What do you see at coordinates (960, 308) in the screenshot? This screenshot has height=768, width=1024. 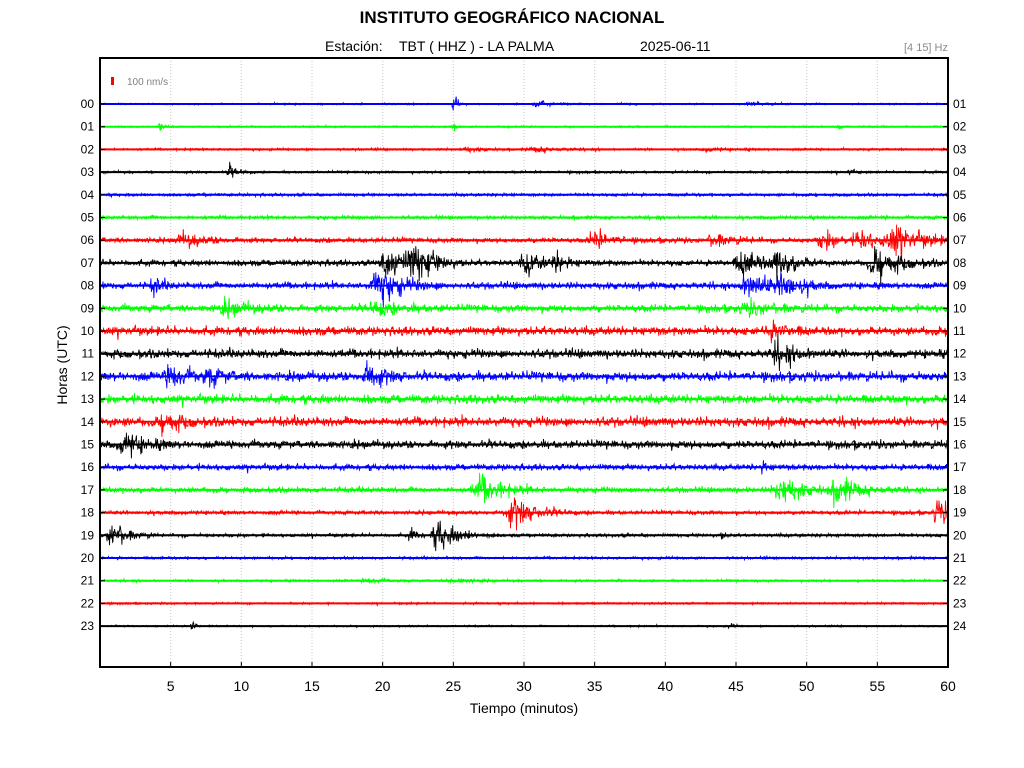 I see `right-tick-label: 10` at bounding box center [960, 308].